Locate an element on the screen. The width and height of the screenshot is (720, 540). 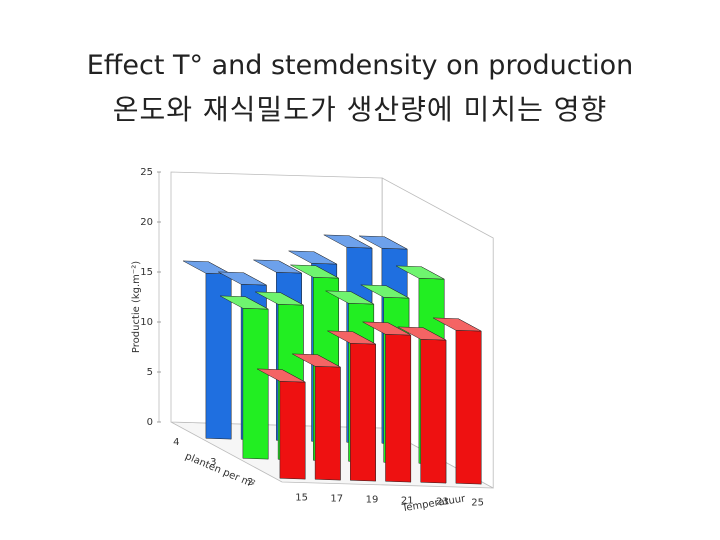
x-axis-ticks: 15 17 19 21 23 25 is located at coordinates (389, 501).